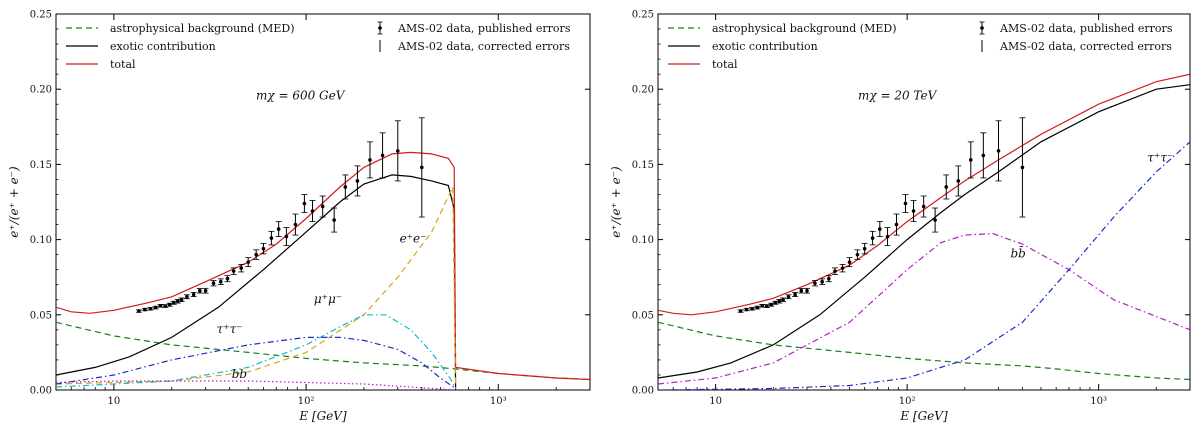 Image resolution: width=1200 pixels, height=438 pixels. Describe the element at coordinates (1085, 46) in the screenshot. I see `legend-label: AMS-02 data, corrected errors` at that location.